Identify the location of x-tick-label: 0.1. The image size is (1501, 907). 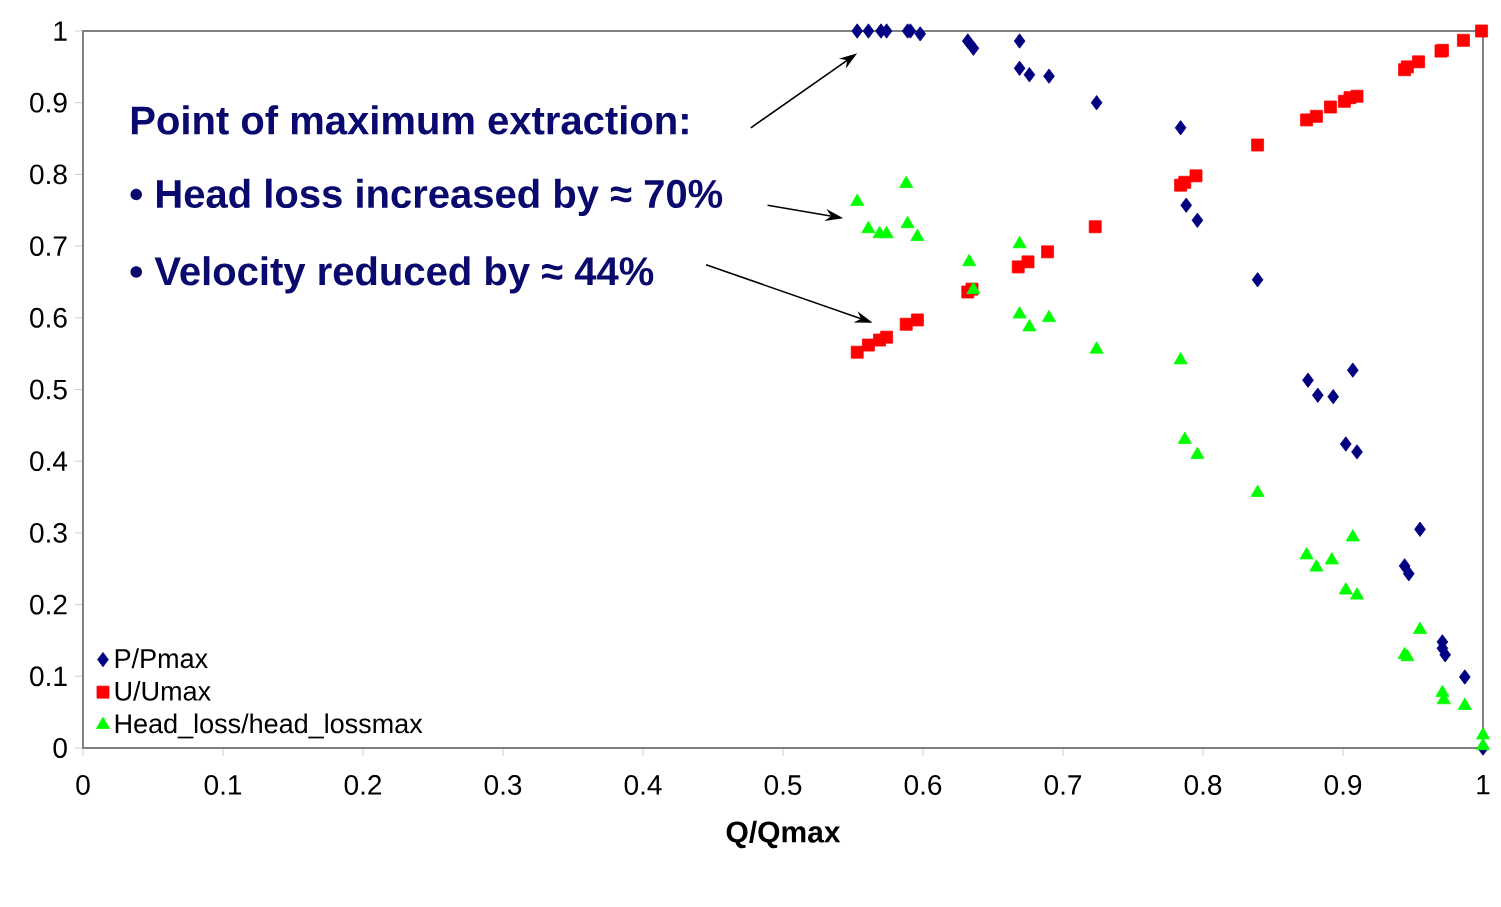
(223, 785).